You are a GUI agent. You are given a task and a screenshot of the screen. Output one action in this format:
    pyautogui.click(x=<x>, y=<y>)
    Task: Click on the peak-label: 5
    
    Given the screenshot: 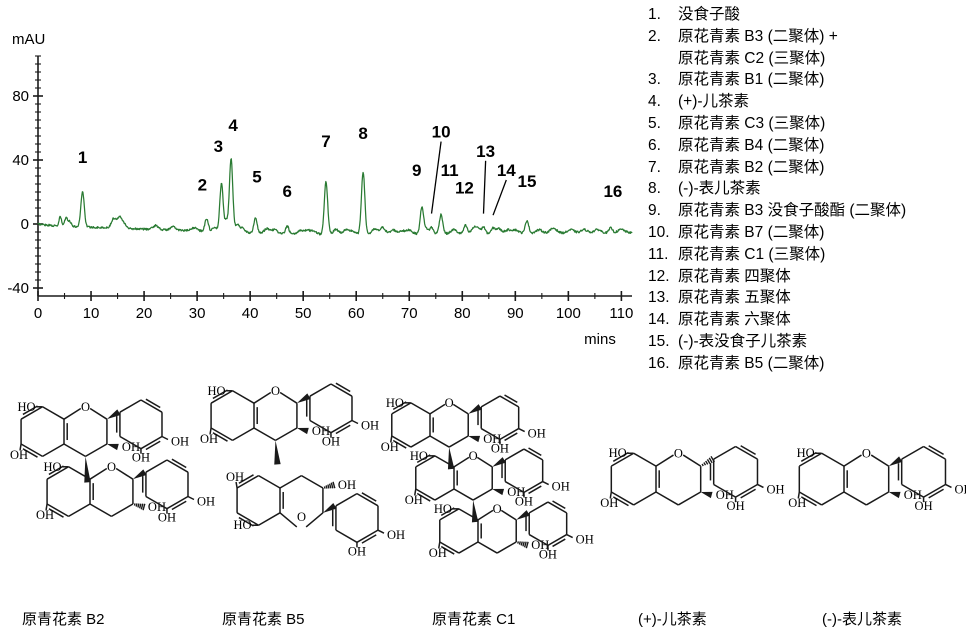 What is the action you would take?
    pyautogui.click(x=256, y=176)
    